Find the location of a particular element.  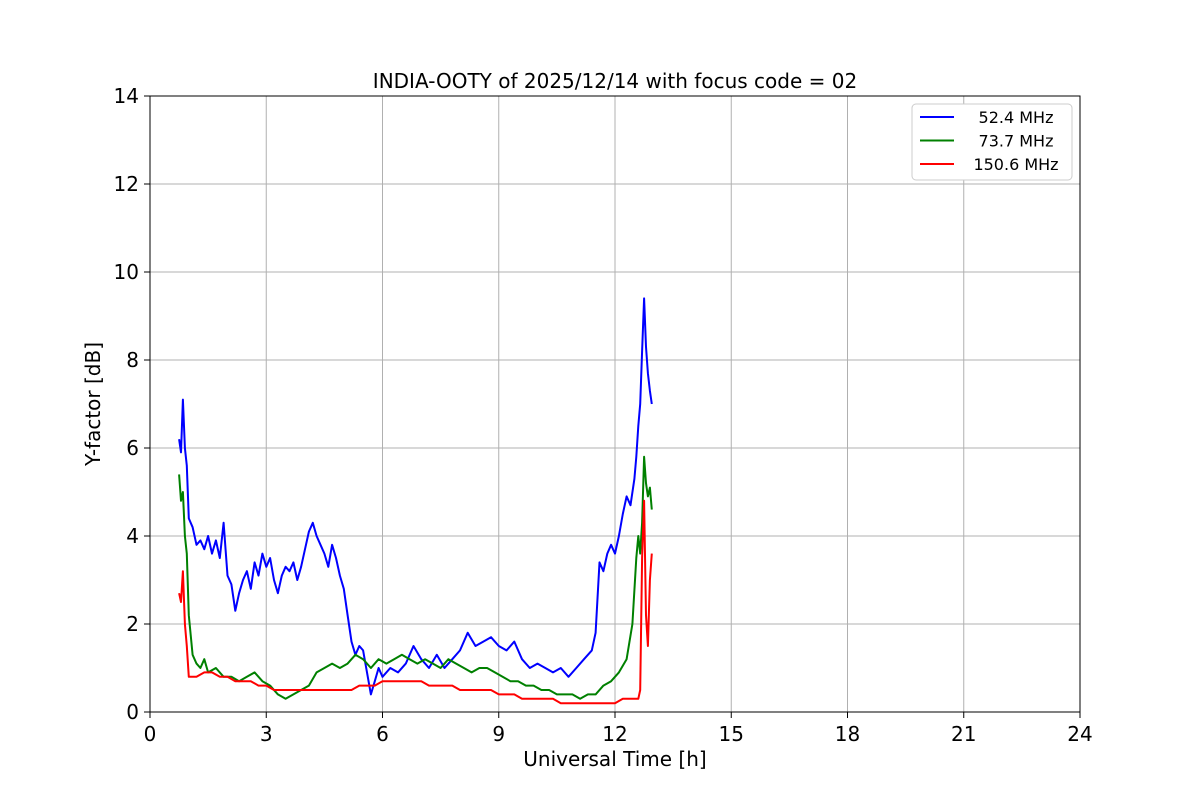

x-tick-label: 0 is located at coordinates (150, 734).